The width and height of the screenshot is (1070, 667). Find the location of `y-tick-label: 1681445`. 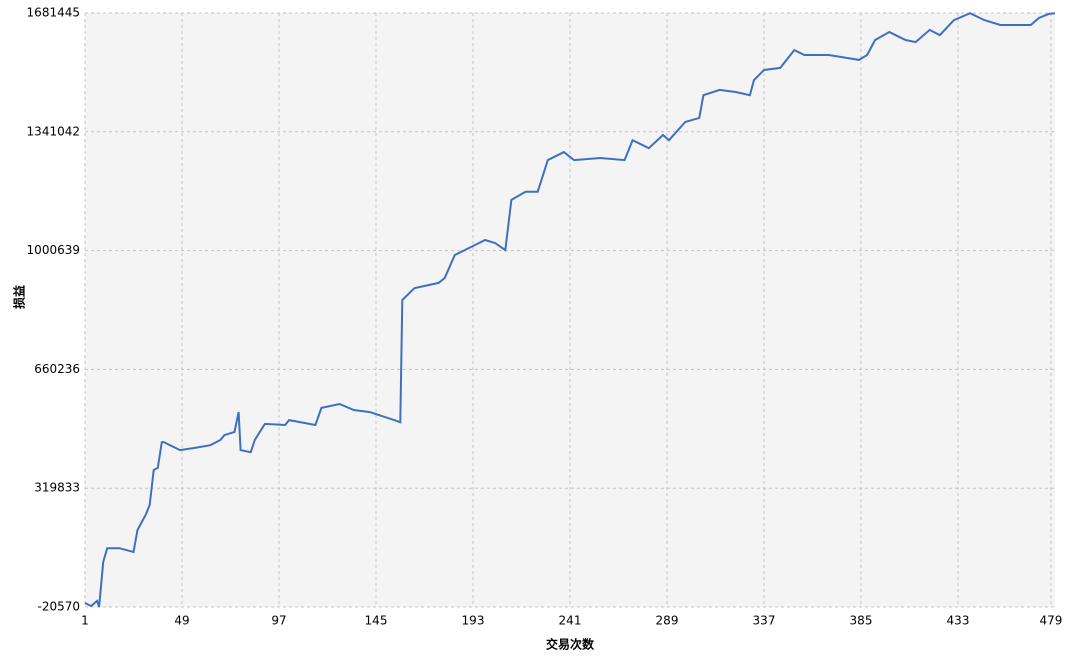

y-tick-label: 1681445 is located at coordinates (53, 13).